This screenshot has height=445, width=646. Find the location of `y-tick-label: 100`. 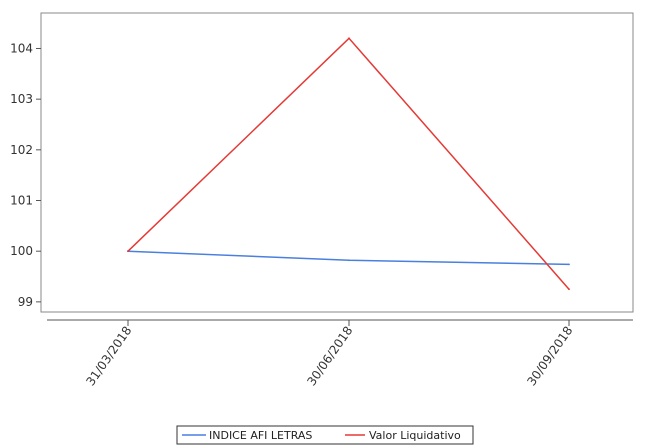

y-tick-label: 100 is located at coordinates (21, 251).